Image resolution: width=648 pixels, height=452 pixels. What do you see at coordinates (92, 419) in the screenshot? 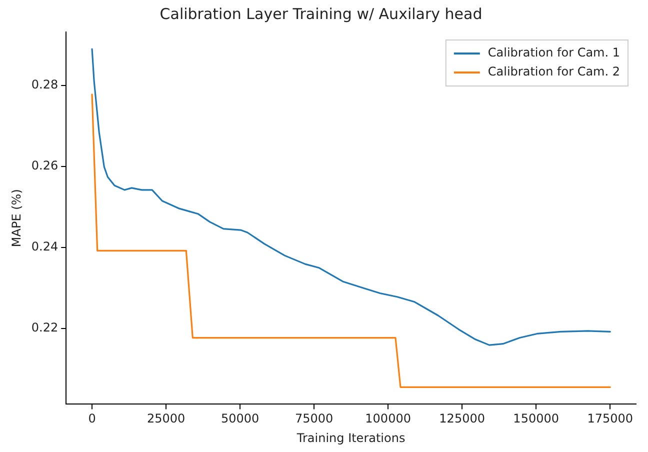
I see `x-tick-label: 0` at bounding box center [92, 419].